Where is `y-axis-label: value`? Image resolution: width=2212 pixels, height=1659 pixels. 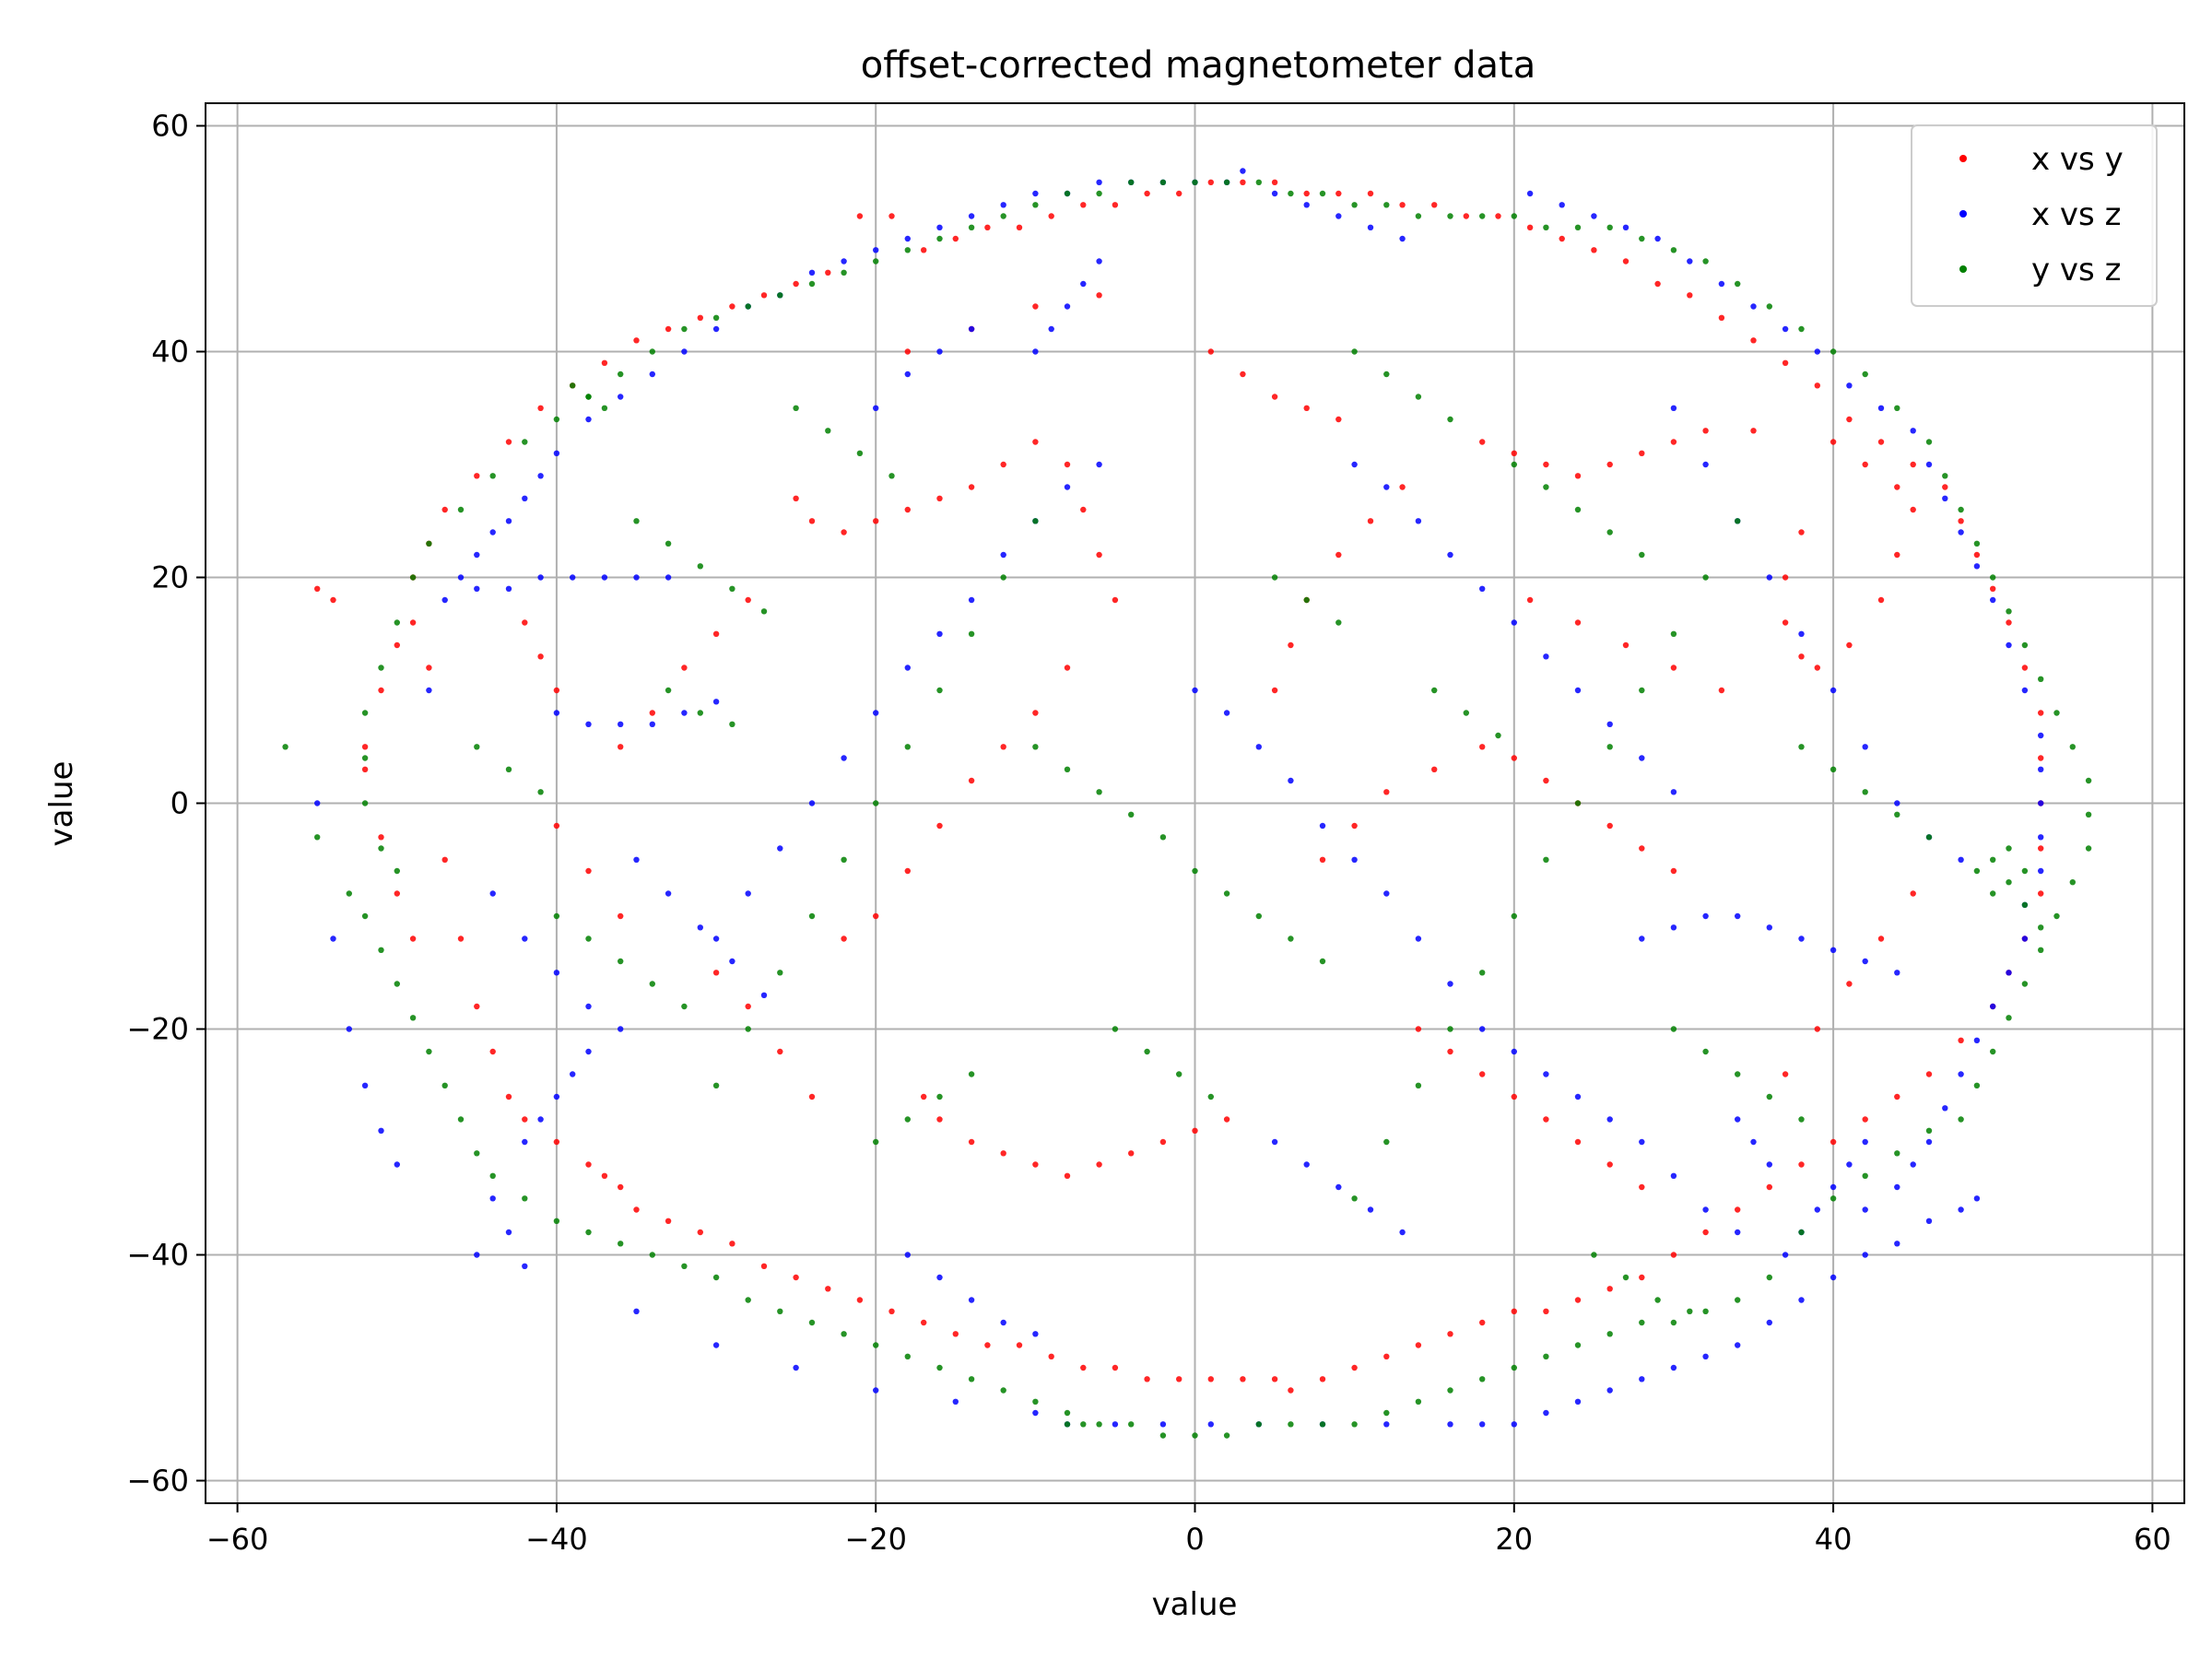
y-axis-label: value is located at coordinates (61, 804).